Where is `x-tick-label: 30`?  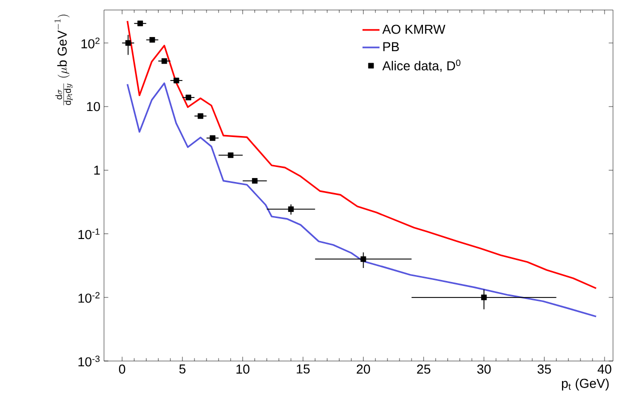
x-tick-label: 30 is located at coordinates (484, 369).